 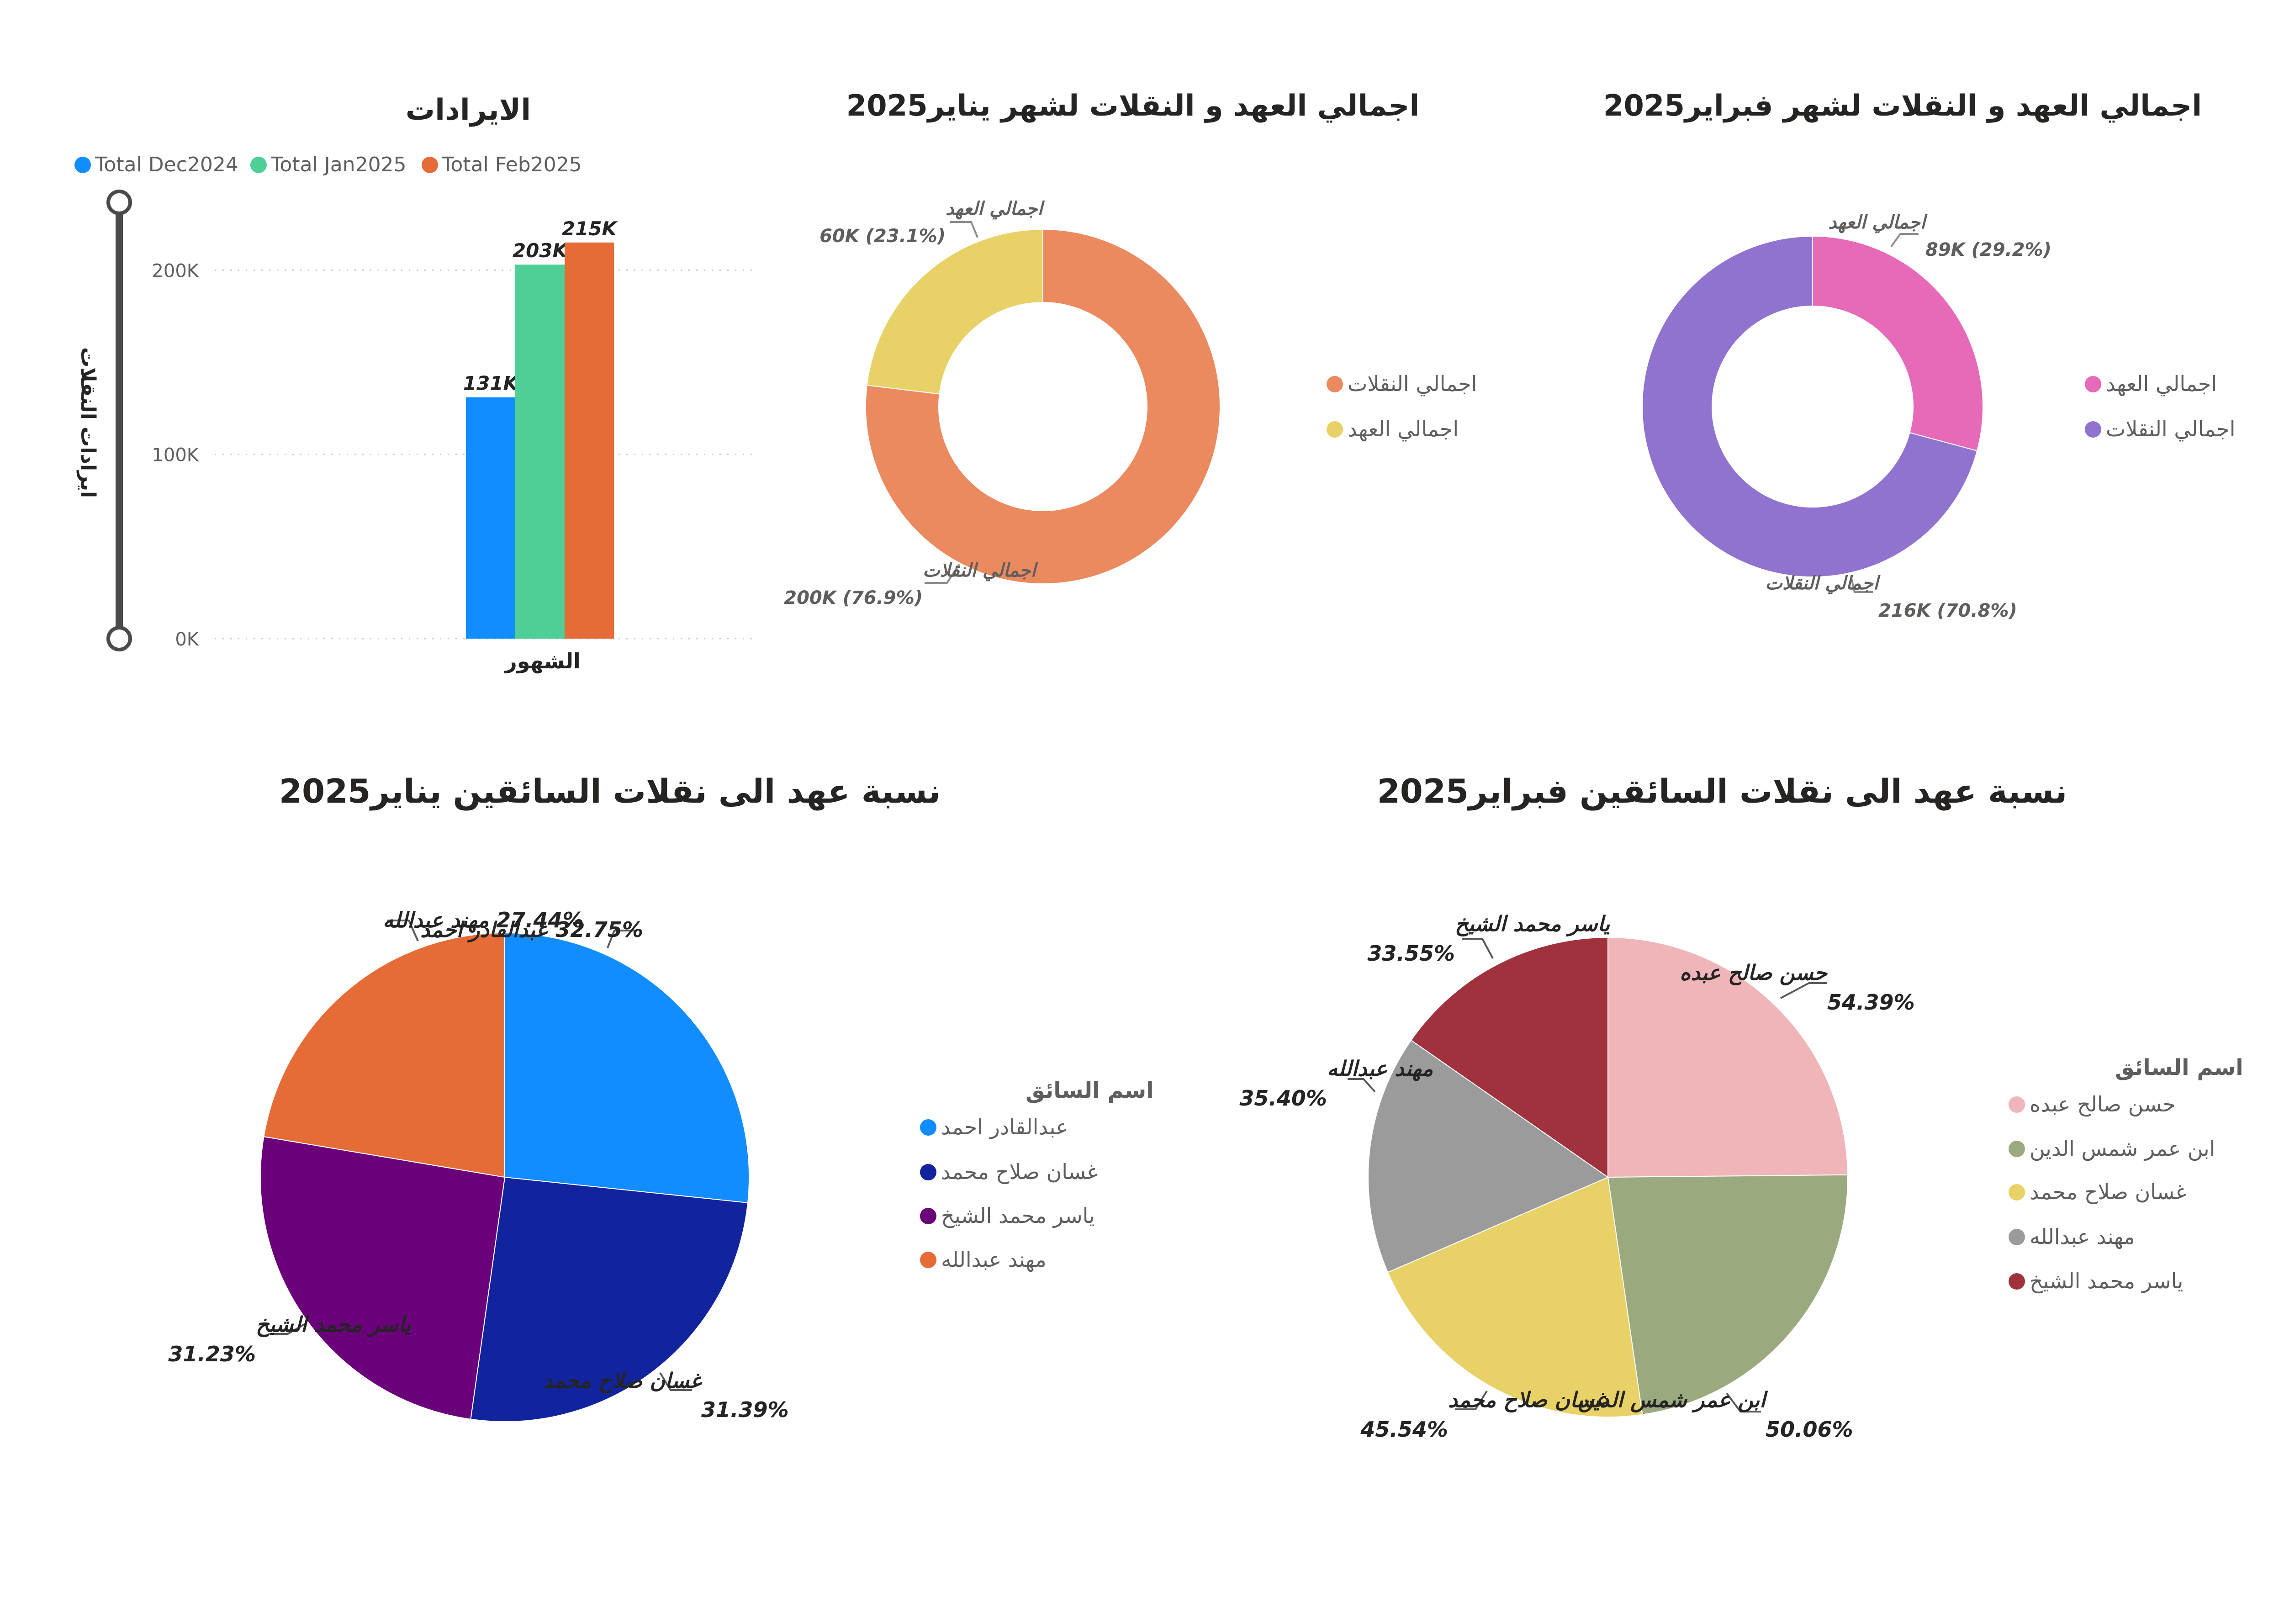 I want to click on zoom-slider-handle-top, so click(x=119, y=202).